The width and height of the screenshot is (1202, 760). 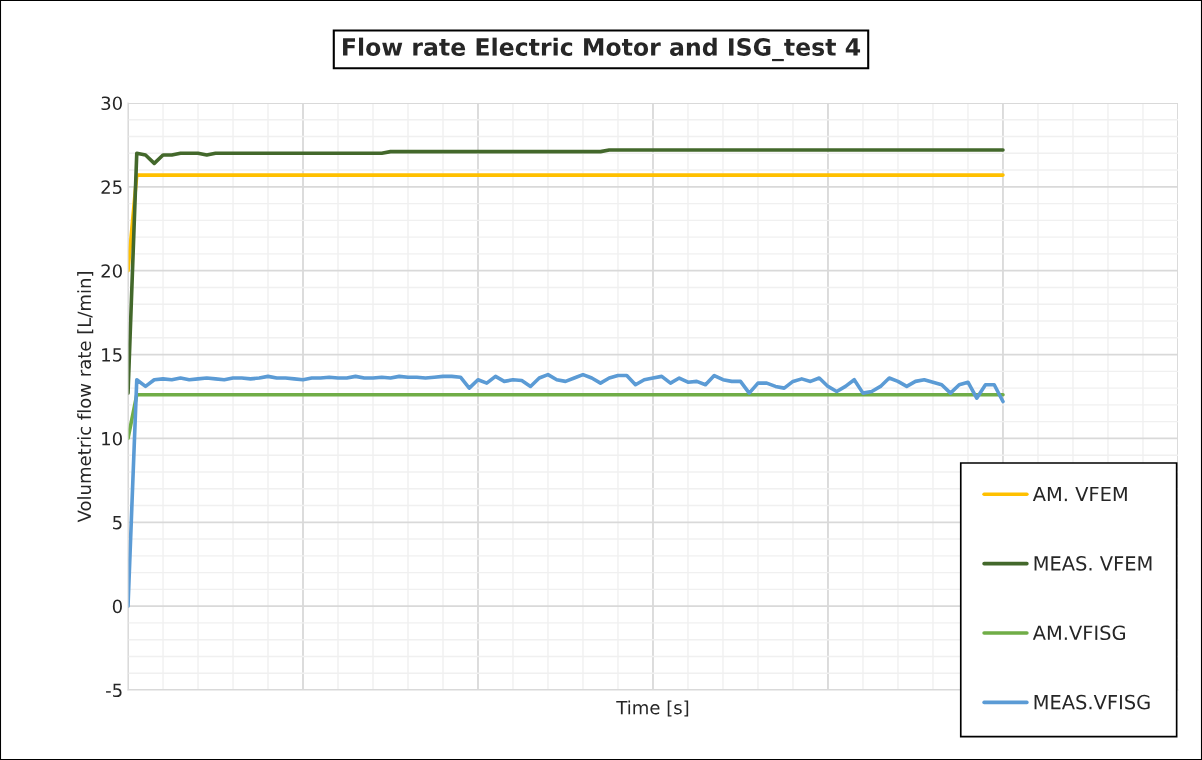 What do you see at coordinates (1078, 633) in the screenshot?
I see `legend-label: AM.VFISG` at bounding box center [1078, 633].